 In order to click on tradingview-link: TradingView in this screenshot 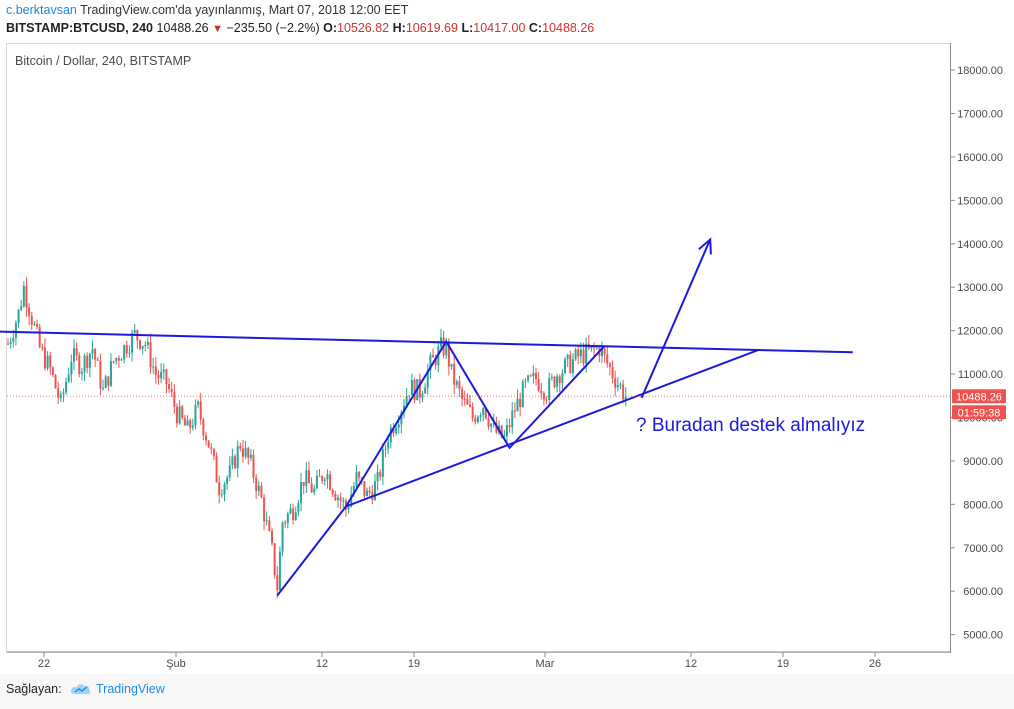, I will do `click(117, 689)`.